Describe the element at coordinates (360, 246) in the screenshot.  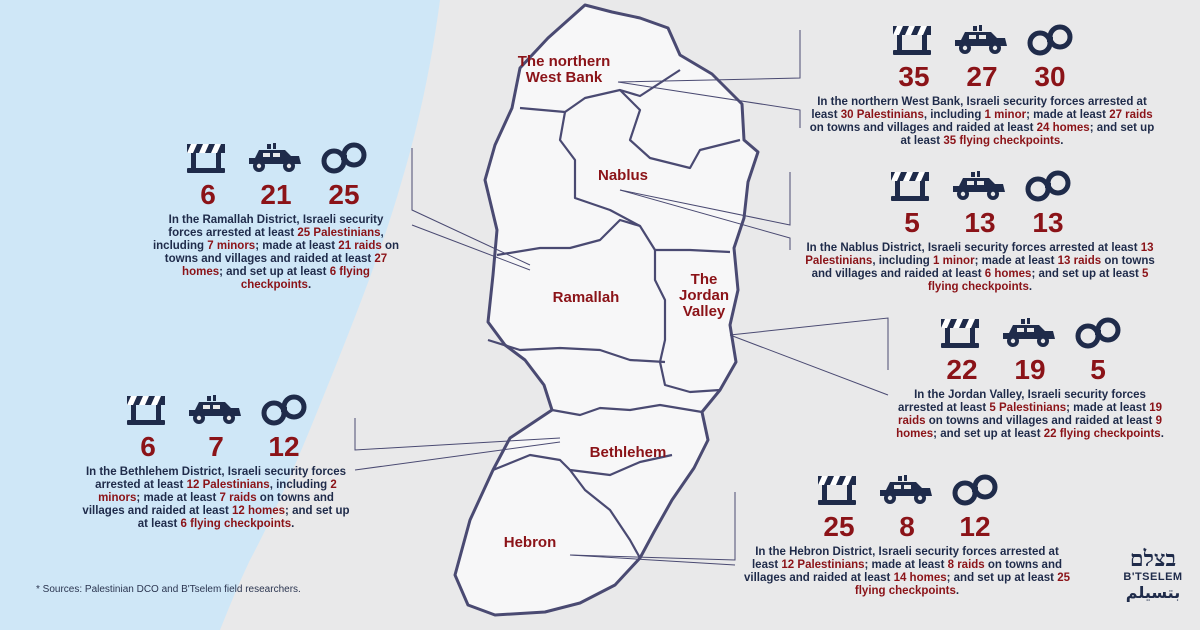
I see `highlight-text: 21 raids` at that location.